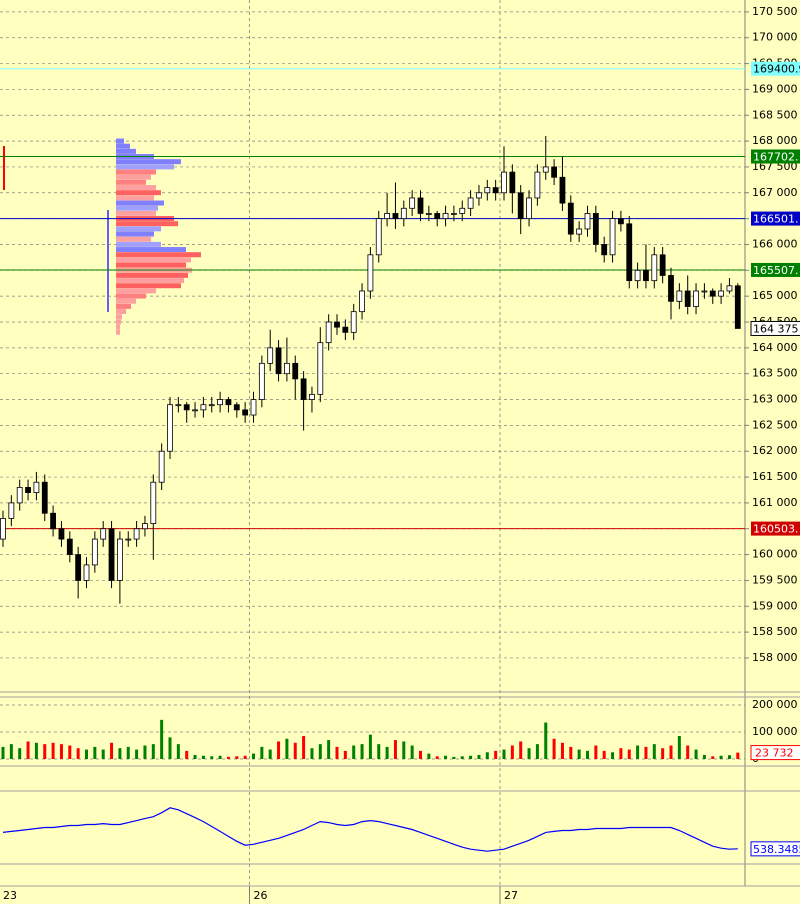  I want to click on y-tick-label: 200 000, so click(775, 704).